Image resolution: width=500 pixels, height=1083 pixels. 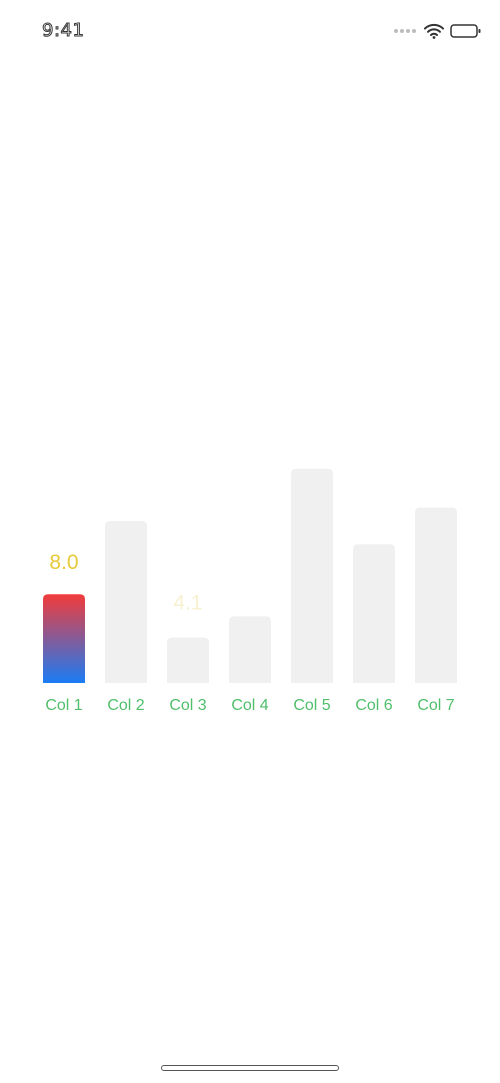 I want to click on signal-dots-icon, so click(x=405, y=31).